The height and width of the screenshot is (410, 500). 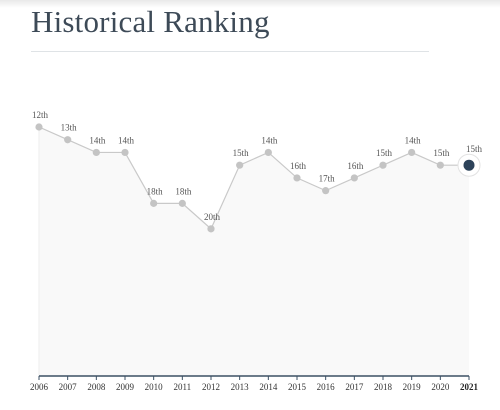 I want to click on rank-label: 13th, so click(x=69, y=128).